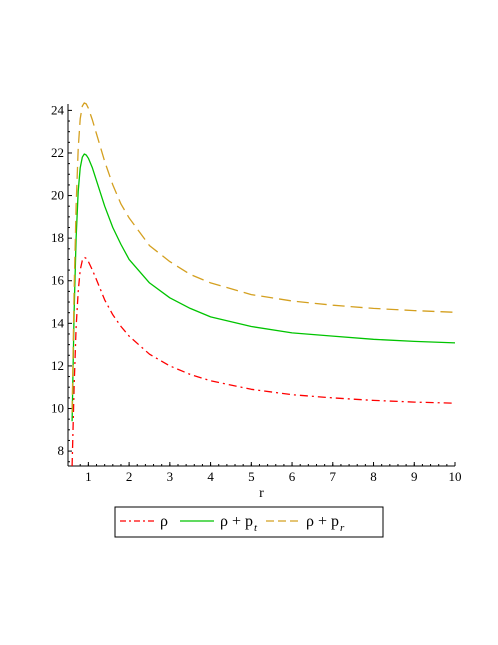 The height and width of the screenshot is (645, 498). What do you see at coordinates (88, 476) in the screenshot?
I see `x-tick-label: 1` at bounding box center [88, 476].